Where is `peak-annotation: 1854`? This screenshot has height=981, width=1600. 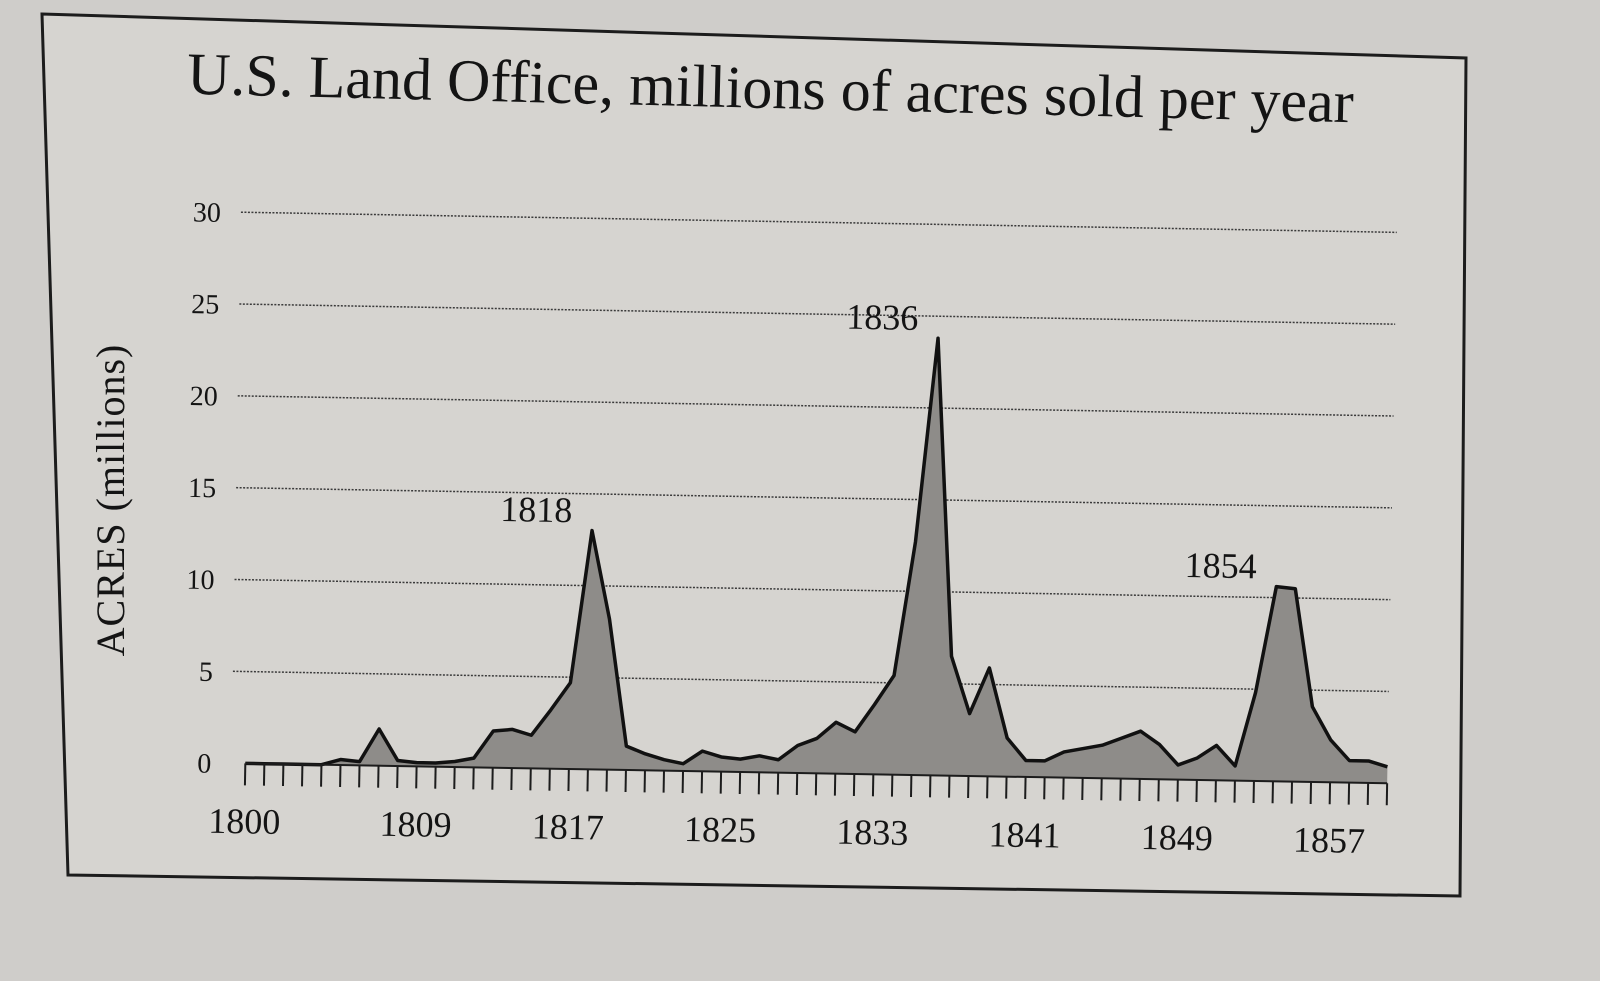
peak-annotation: 1854 is located at coordinates (1220, 565).